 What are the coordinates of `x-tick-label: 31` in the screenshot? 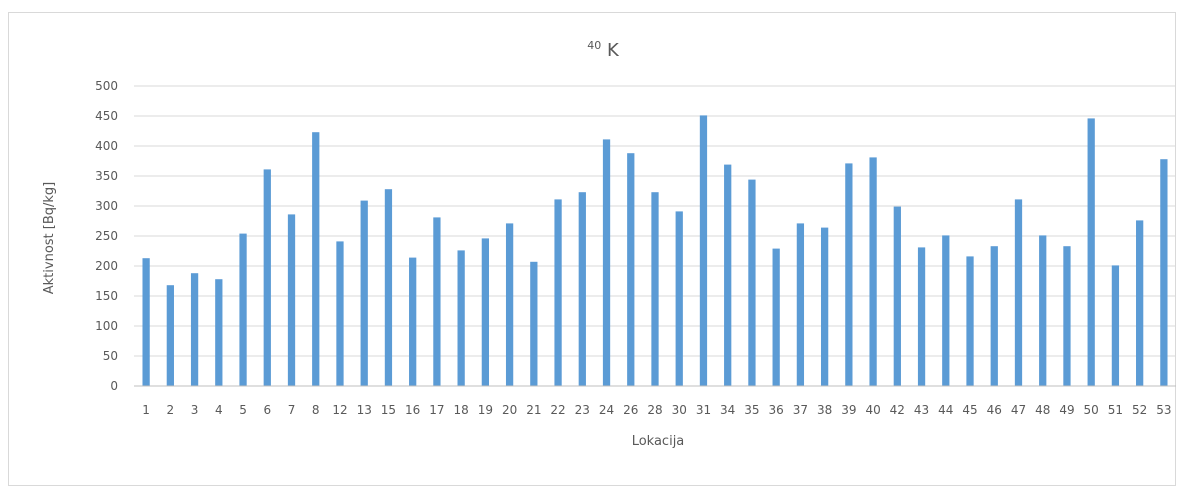 It's located at (703, 410).